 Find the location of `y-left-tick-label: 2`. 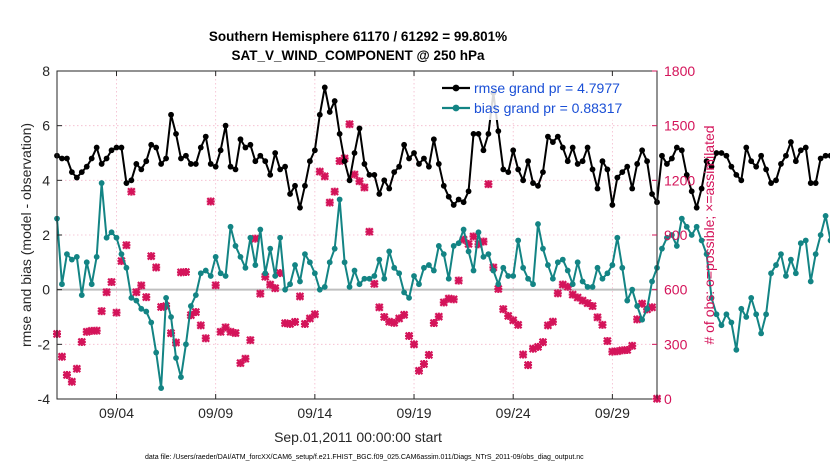

y-left-tick-label: 2 is located at coordinates (46, 235).